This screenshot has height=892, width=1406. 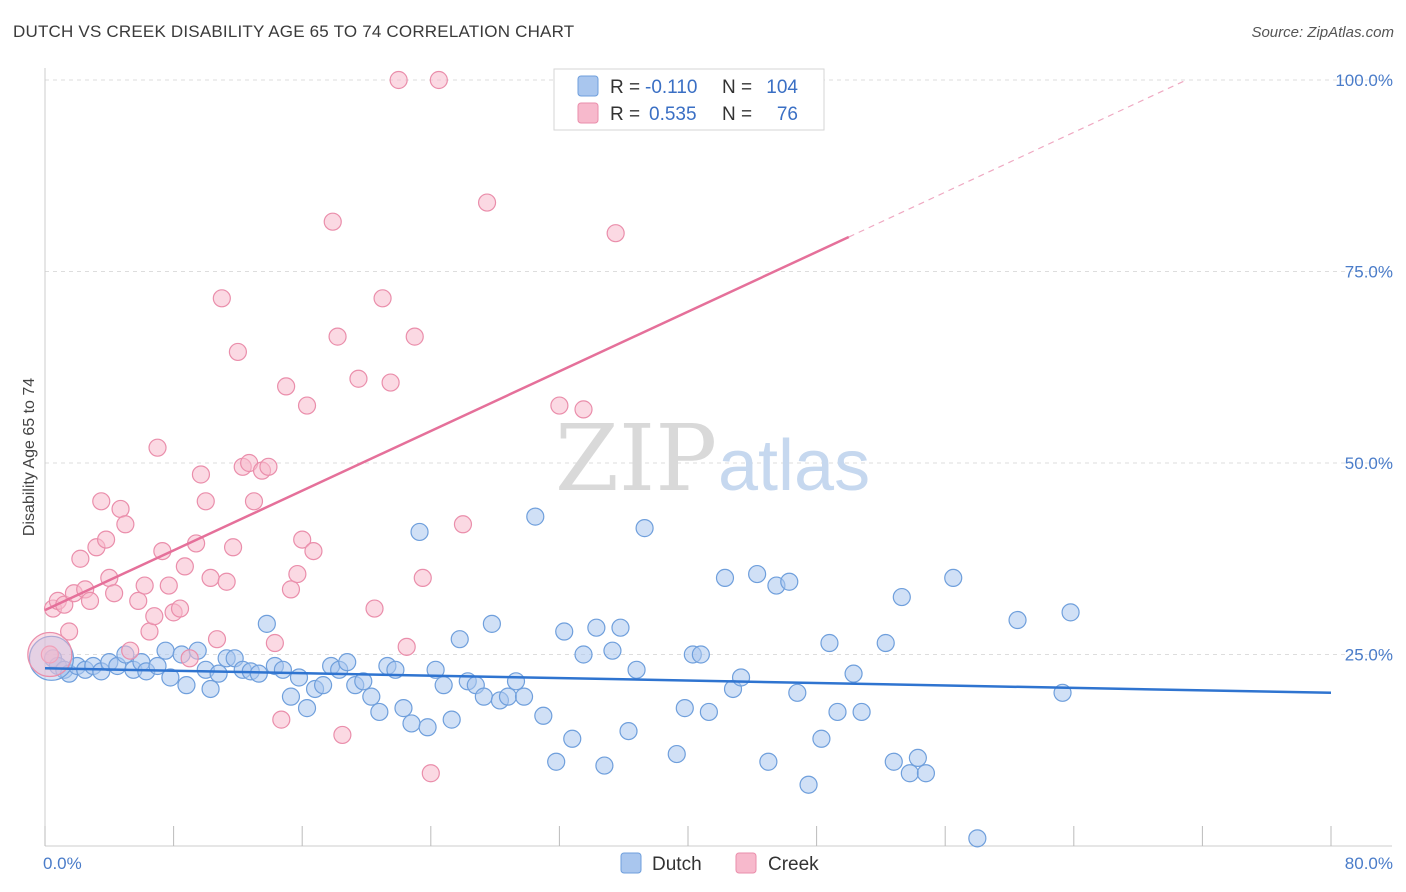 I want to click on legend-swatch-creek, so click(x=588, y=113).